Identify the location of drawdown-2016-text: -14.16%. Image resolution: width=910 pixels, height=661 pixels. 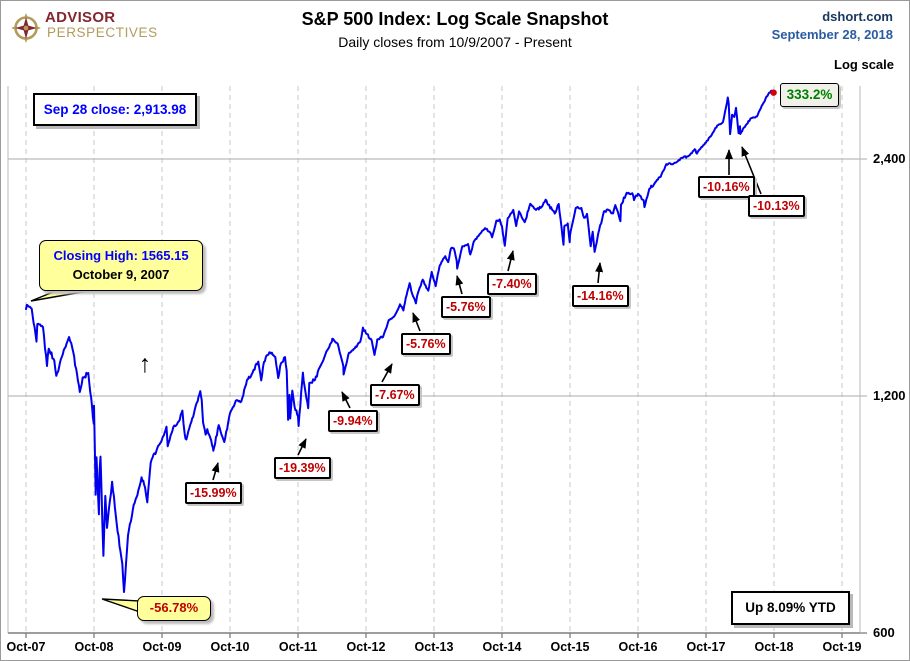
(600, 296).